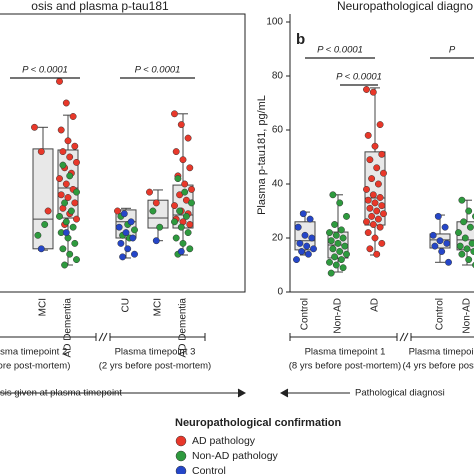 The image size is (474, 474). I want to click on y-axis-label: Plasma p-tau181, pg/mL, so click(262, 155).